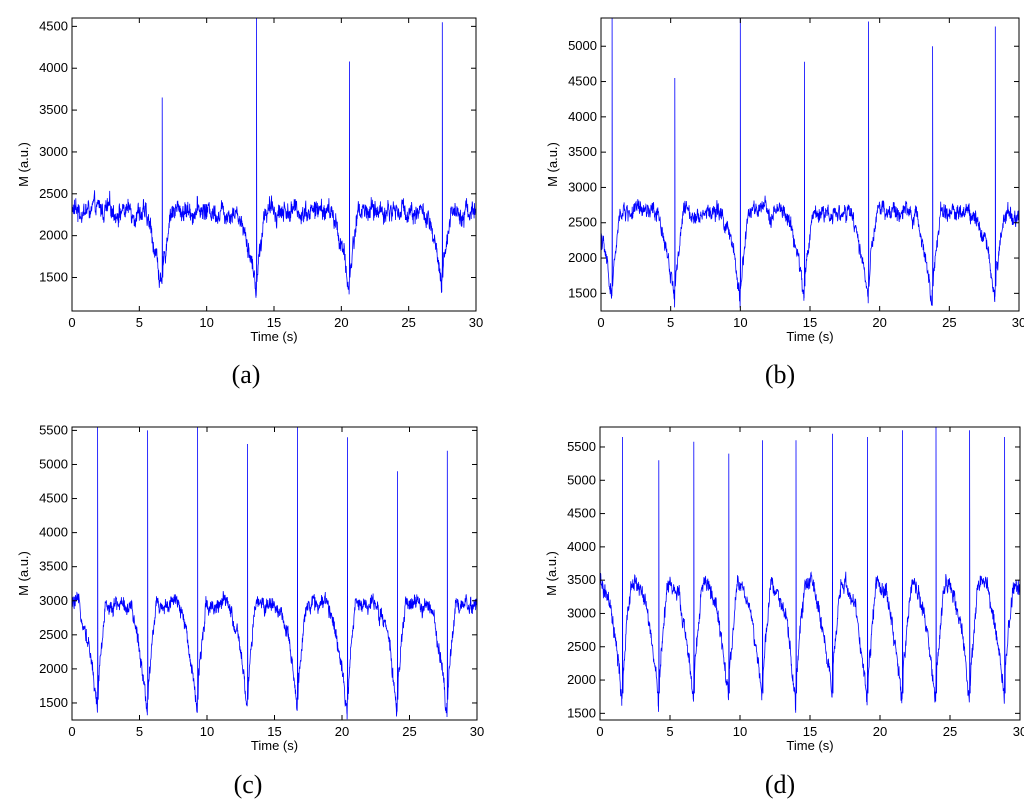 This screenshot has width=1024, height=805. Describe the element at coordinates (1018, 731) in the screenshot. I see `x-tick-label-d: 30` at that location.